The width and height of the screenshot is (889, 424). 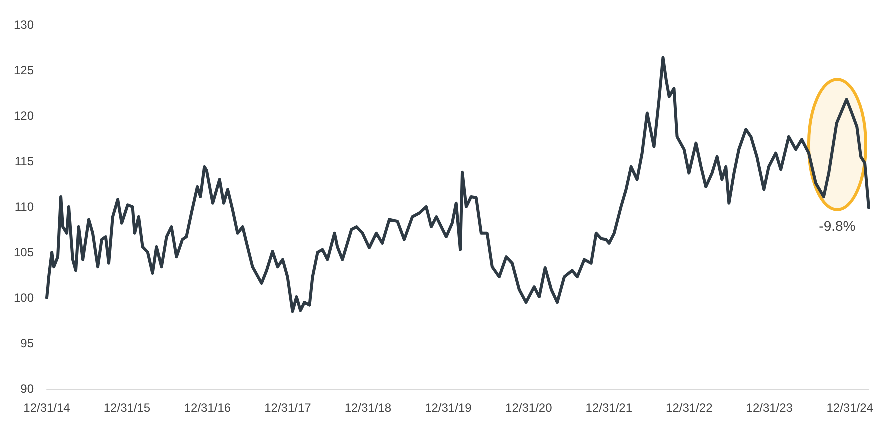 I want to click on y-tick-label: 100, so click(x=24, y=298).